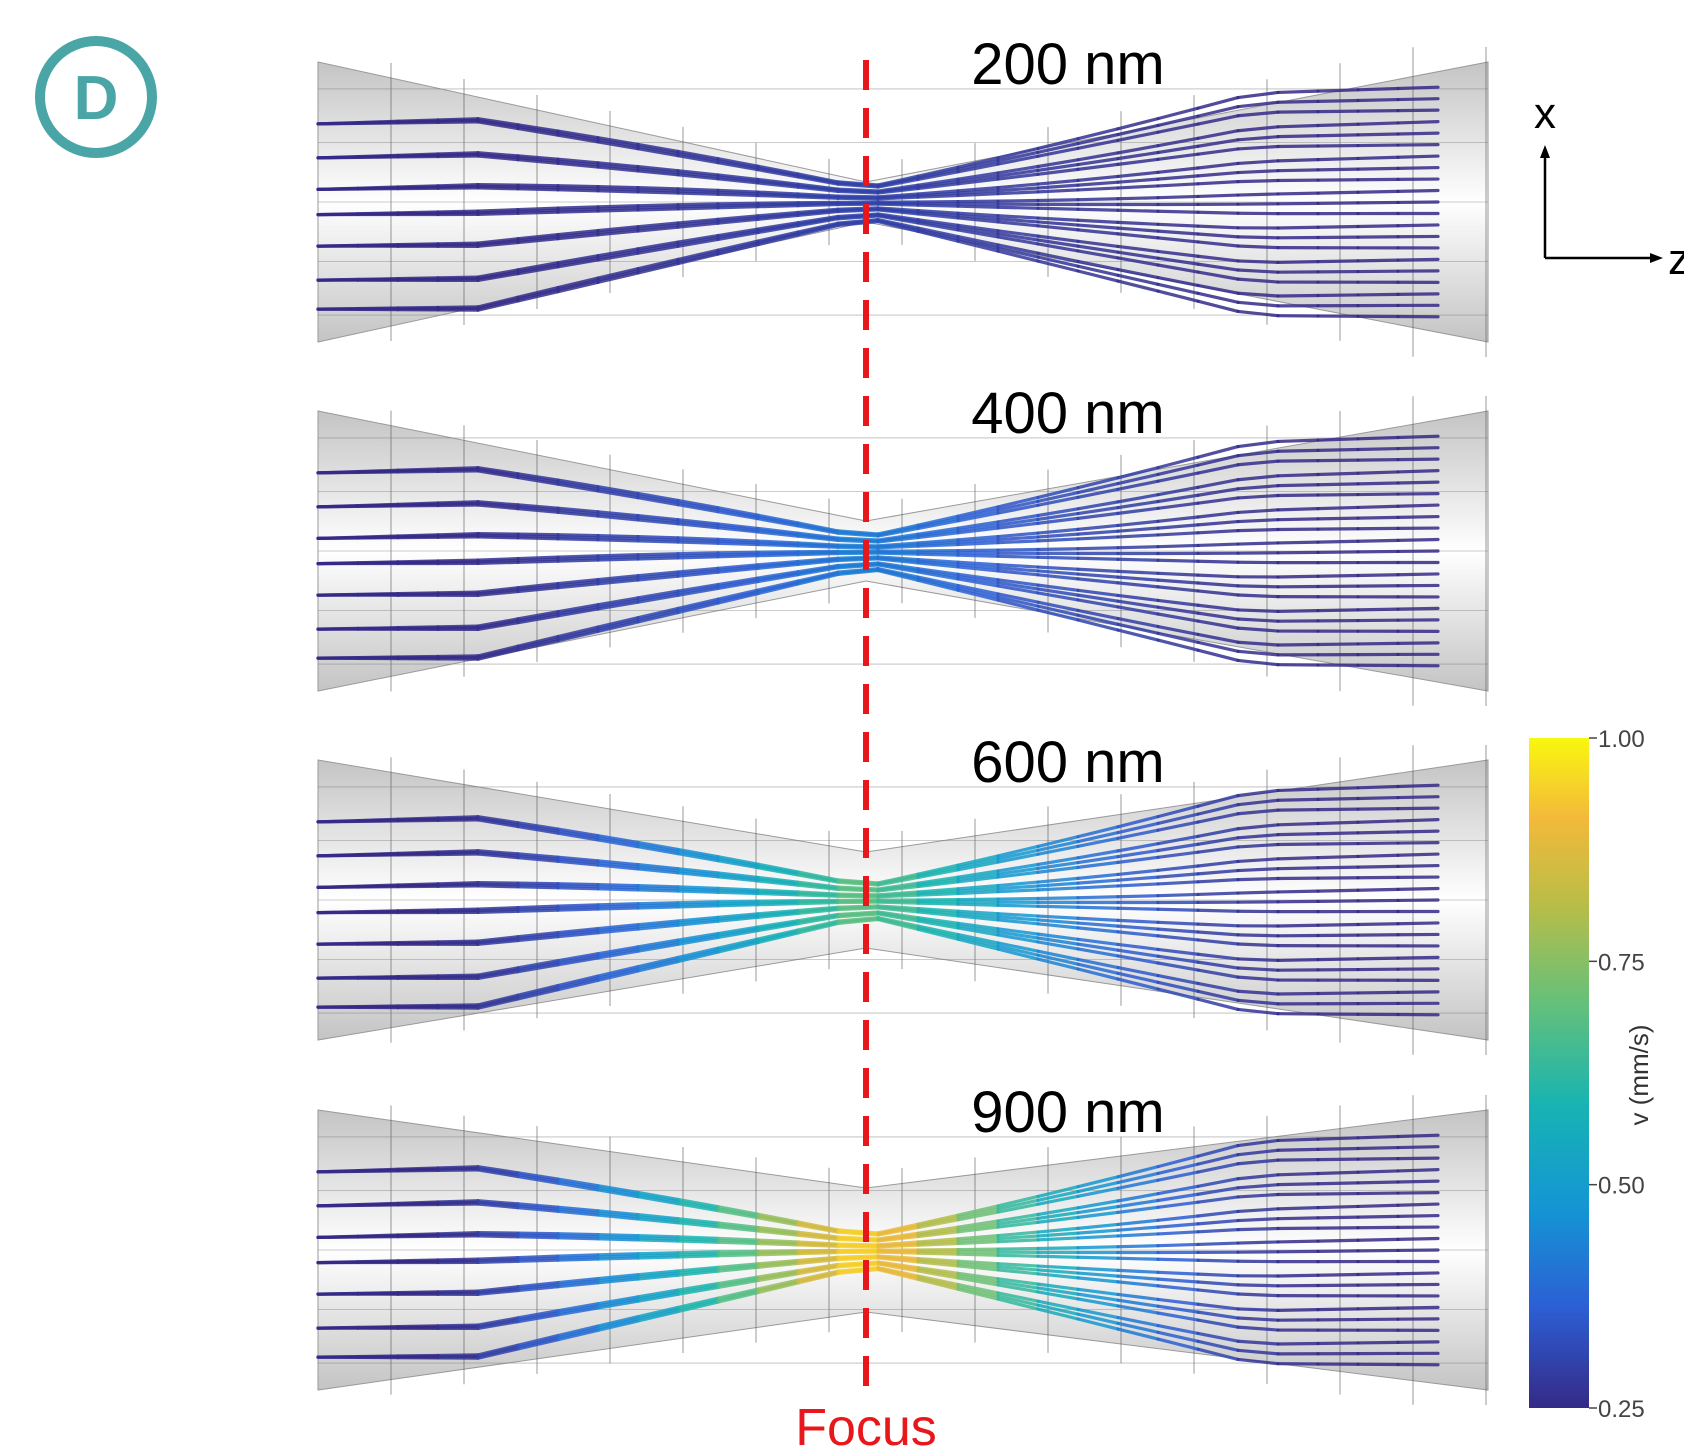  Describe the element at coordinates (1676, 259) in the screenshot. I see `z-axis-label: z` at that location.